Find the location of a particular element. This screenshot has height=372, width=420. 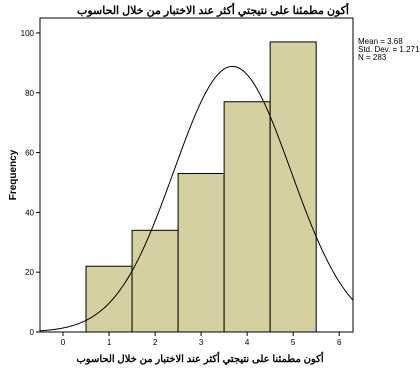

x-tick-label: 0 is located at coordinates (63, 342).